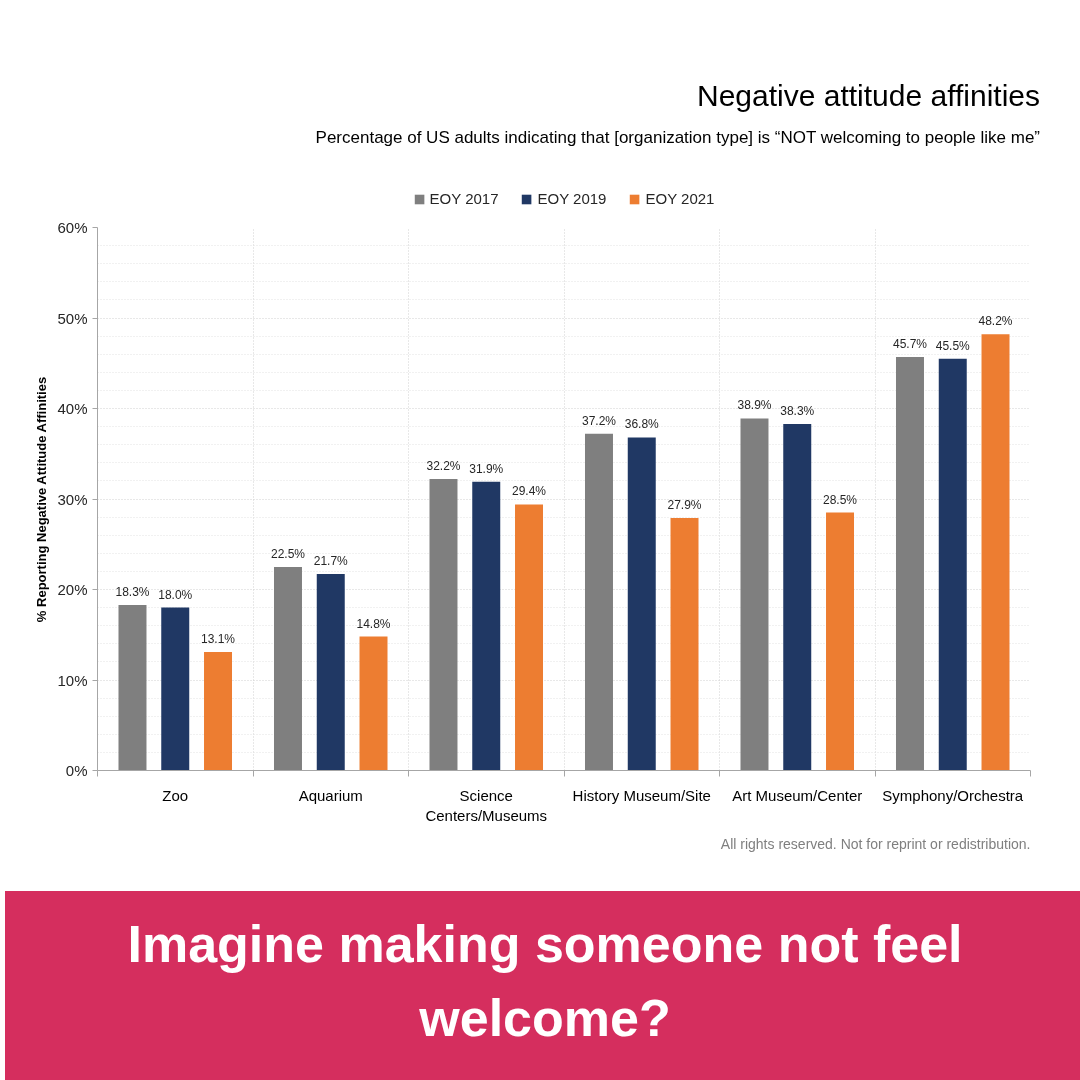 The image size is (1080, 1080). What do you see at coordinates (72, 408) in the screenshot?
I see `y-tick-label: 40%` at bounding box center [72, 408].